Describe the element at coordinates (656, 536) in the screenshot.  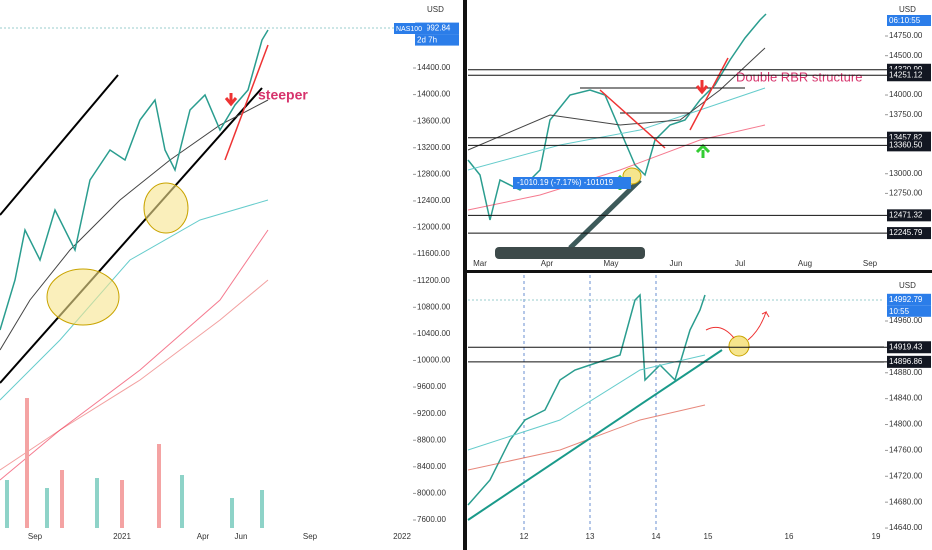
I see `x-tick-label: 14` at that location.